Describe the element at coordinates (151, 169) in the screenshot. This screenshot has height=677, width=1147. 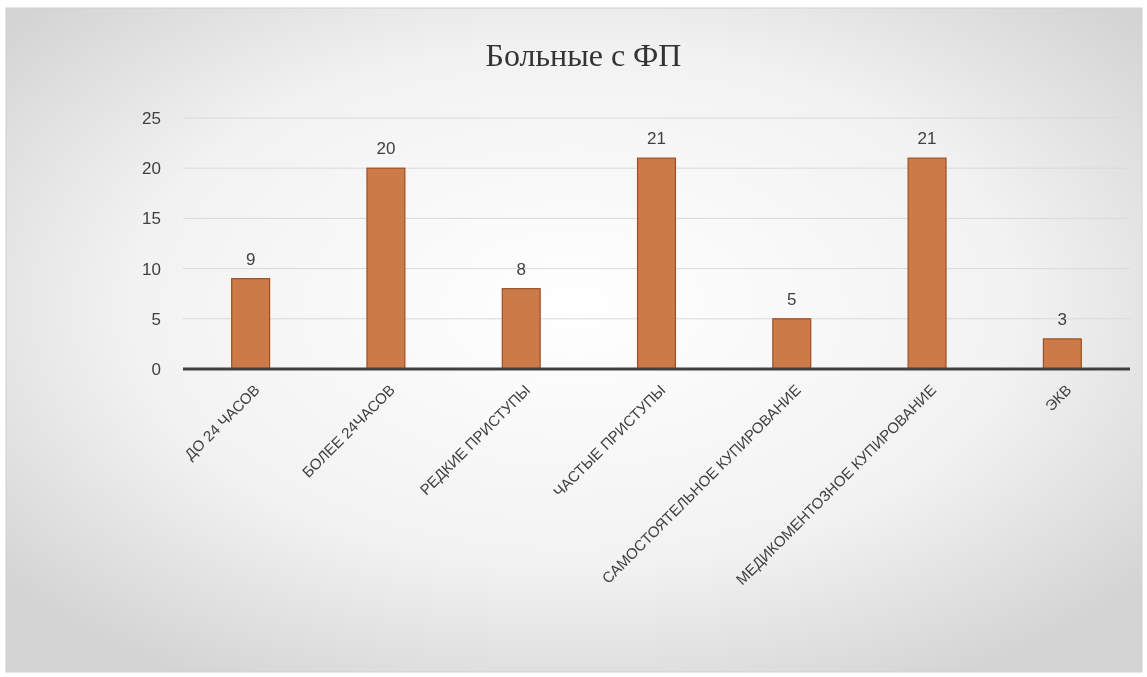
I see `y-tick-label: 20` at that location.